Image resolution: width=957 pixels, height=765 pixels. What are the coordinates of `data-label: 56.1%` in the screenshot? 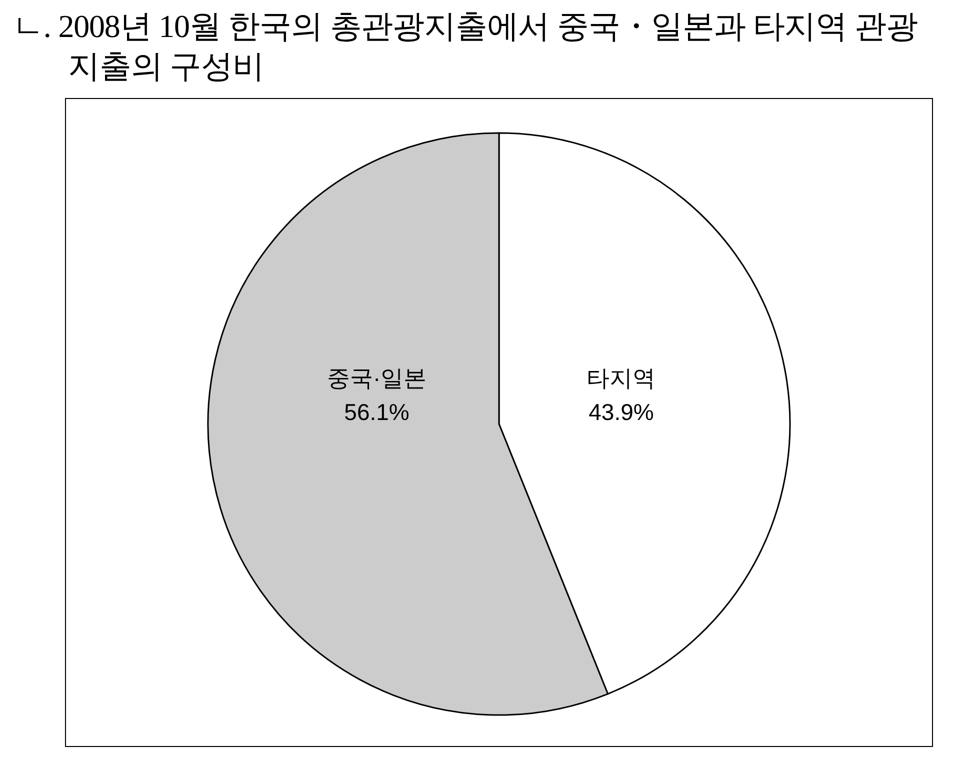 It's located at (377, 412).